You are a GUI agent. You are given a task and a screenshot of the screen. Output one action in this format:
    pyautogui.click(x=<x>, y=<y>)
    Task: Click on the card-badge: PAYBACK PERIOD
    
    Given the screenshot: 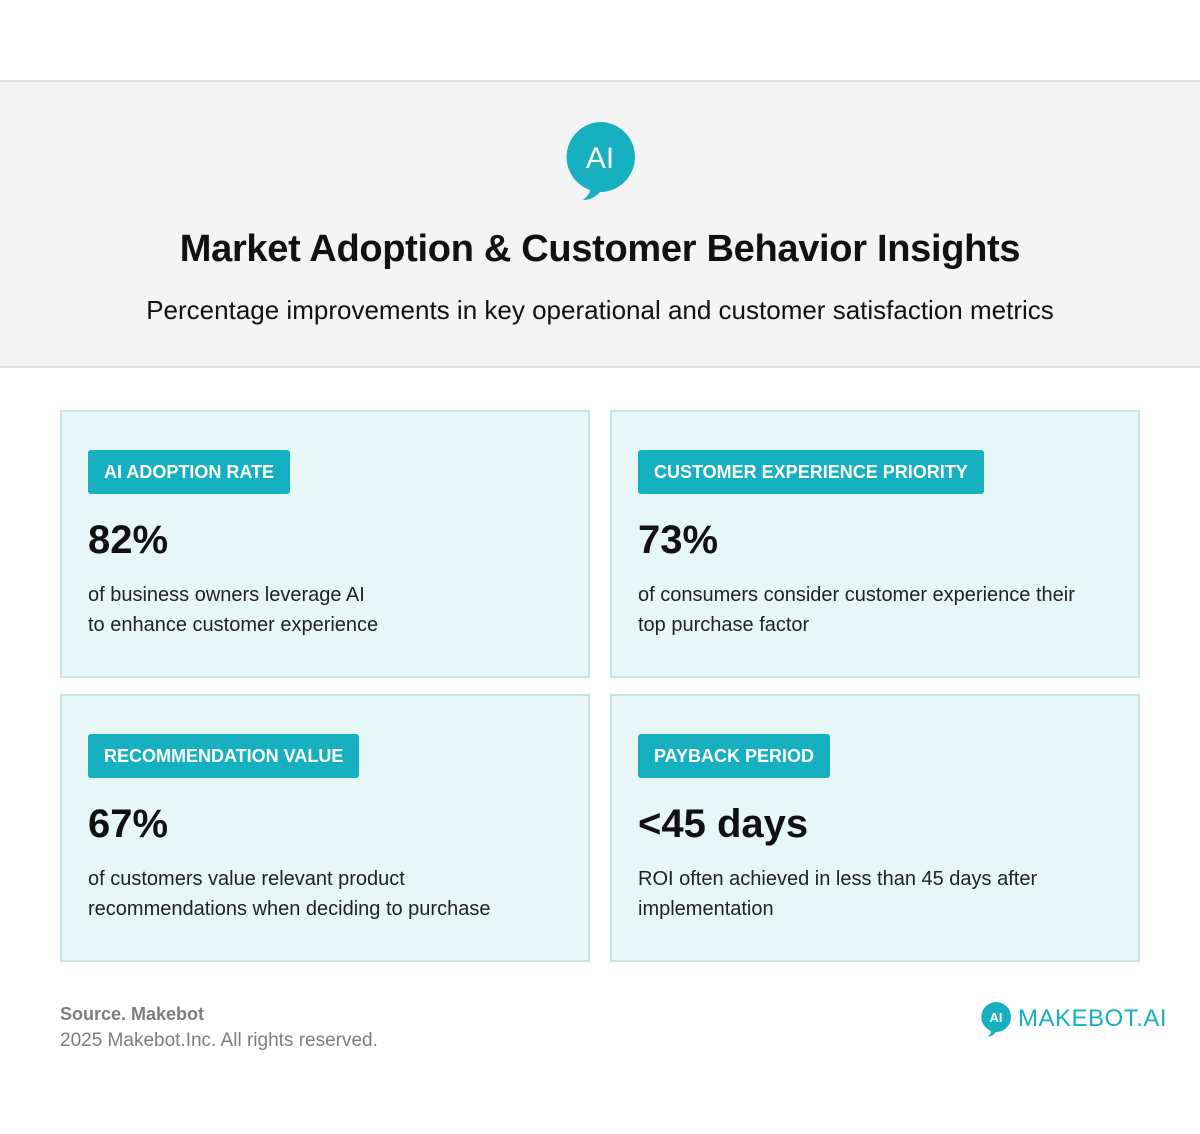 What is the action you would take?
    pyautogui.click(x=734, y=756)
    